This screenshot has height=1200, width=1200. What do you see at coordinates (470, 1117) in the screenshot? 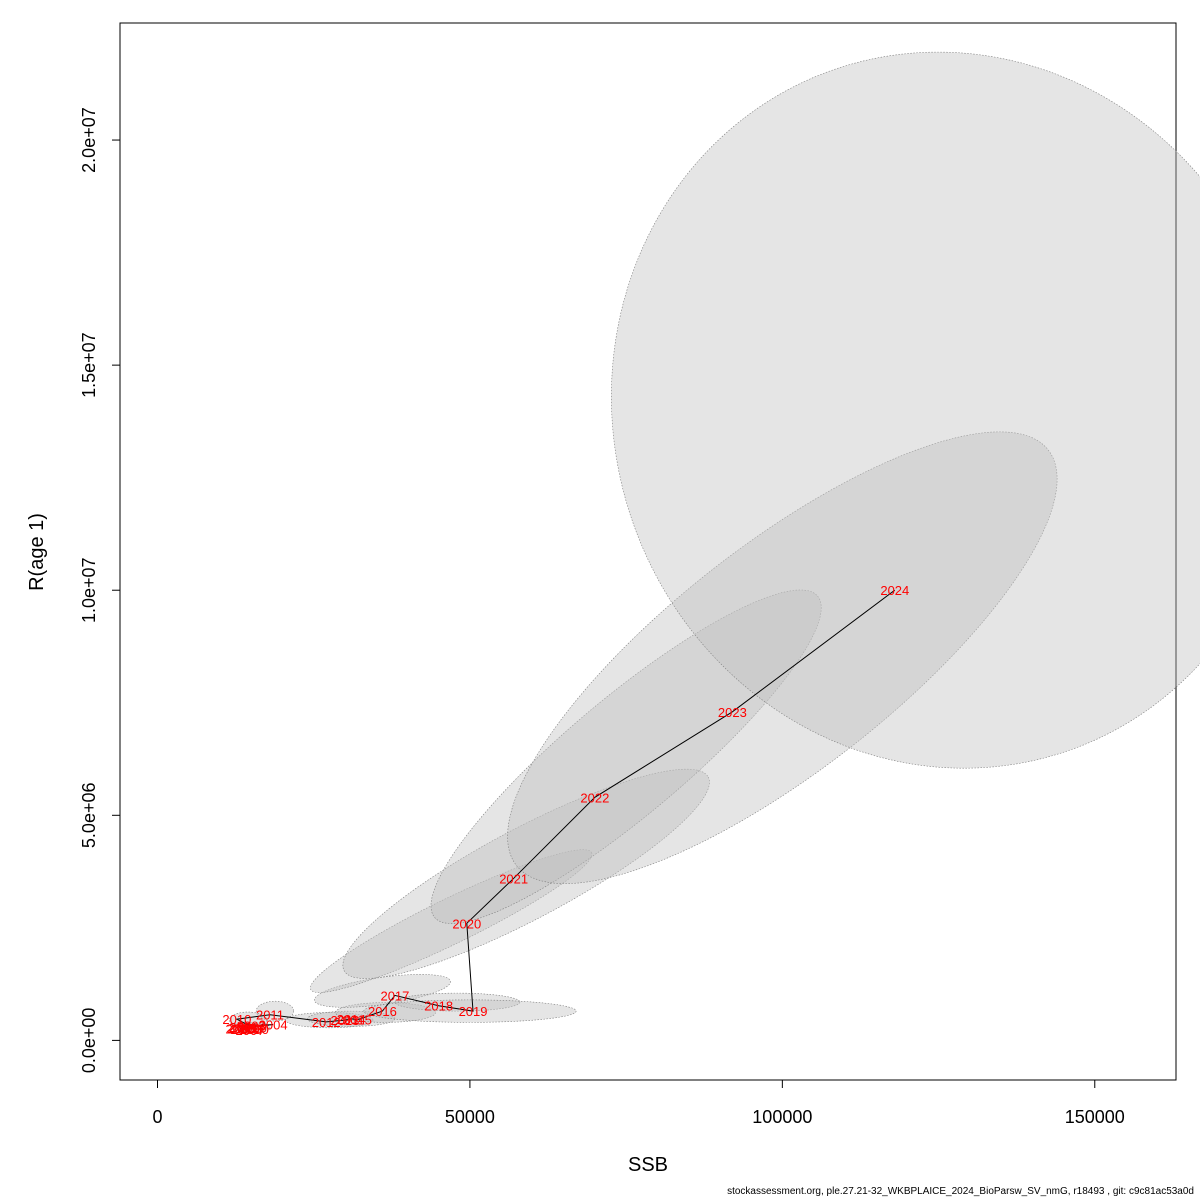
I see `x-tick-label: 50000` at bounding box center [470, 1117].